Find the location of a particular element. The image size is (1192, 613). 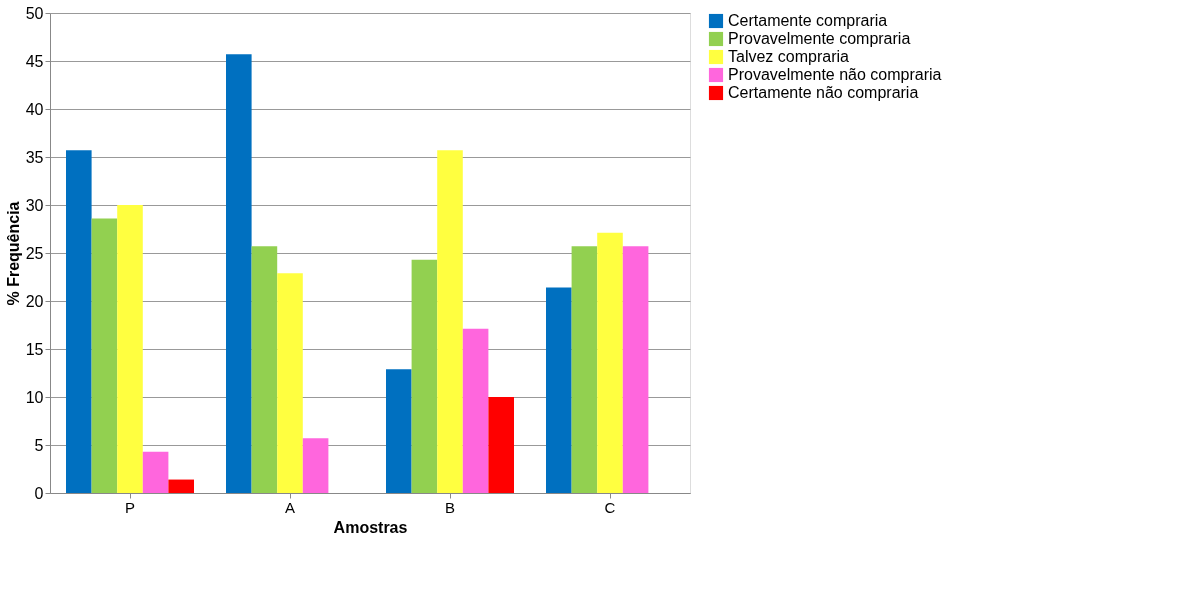

y-tick-label: 20 is located at coordinates (34, 301).